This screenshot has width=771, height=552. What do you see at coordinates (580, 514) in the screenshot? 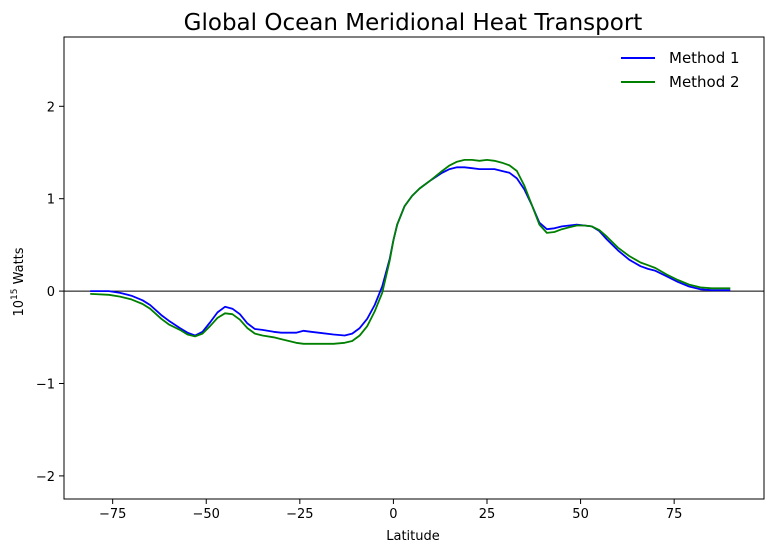
I see `x-tick-label: 50` at bounding box center [580, 514].